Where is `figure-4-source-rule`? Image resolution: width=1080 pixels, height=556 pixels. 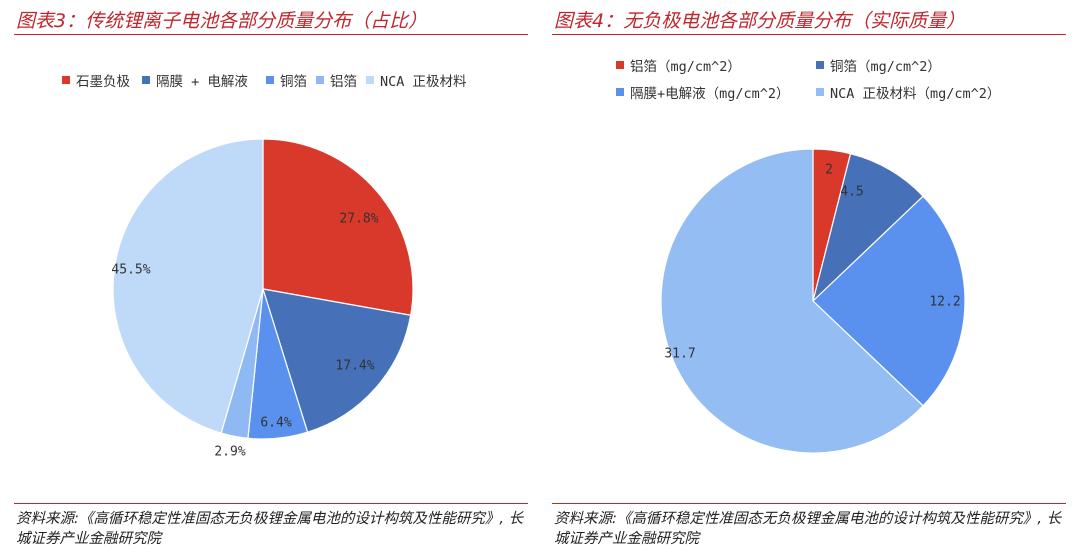 figure-4-source-rule is located at coordinates (809, 503).